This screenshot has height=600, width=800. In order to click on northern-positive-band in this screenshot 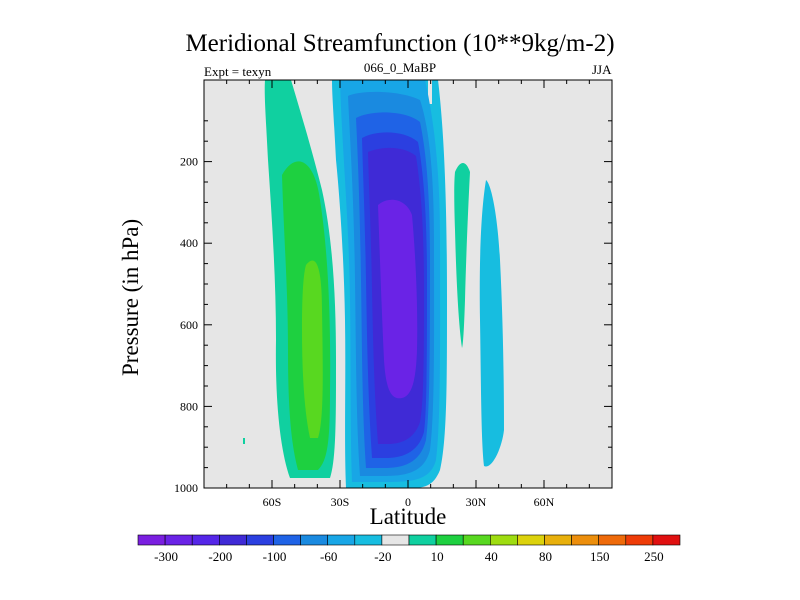, I will do `click(462, 255)`.